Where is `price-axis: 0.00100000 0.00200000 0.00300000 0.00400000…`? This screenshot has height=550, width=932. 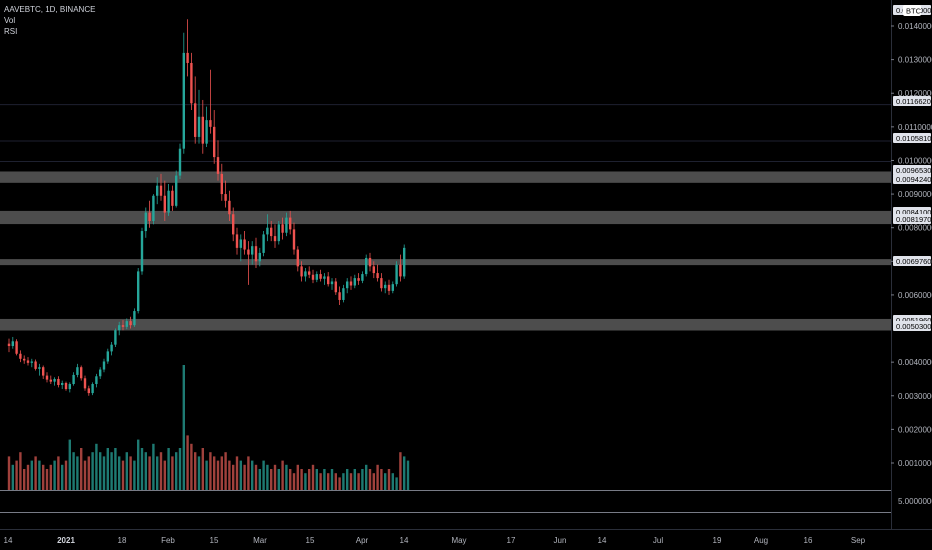
price-axis: 0.00100000 0.00200000 0.00300000 0.00400000… is located at coordinates (911, 245).